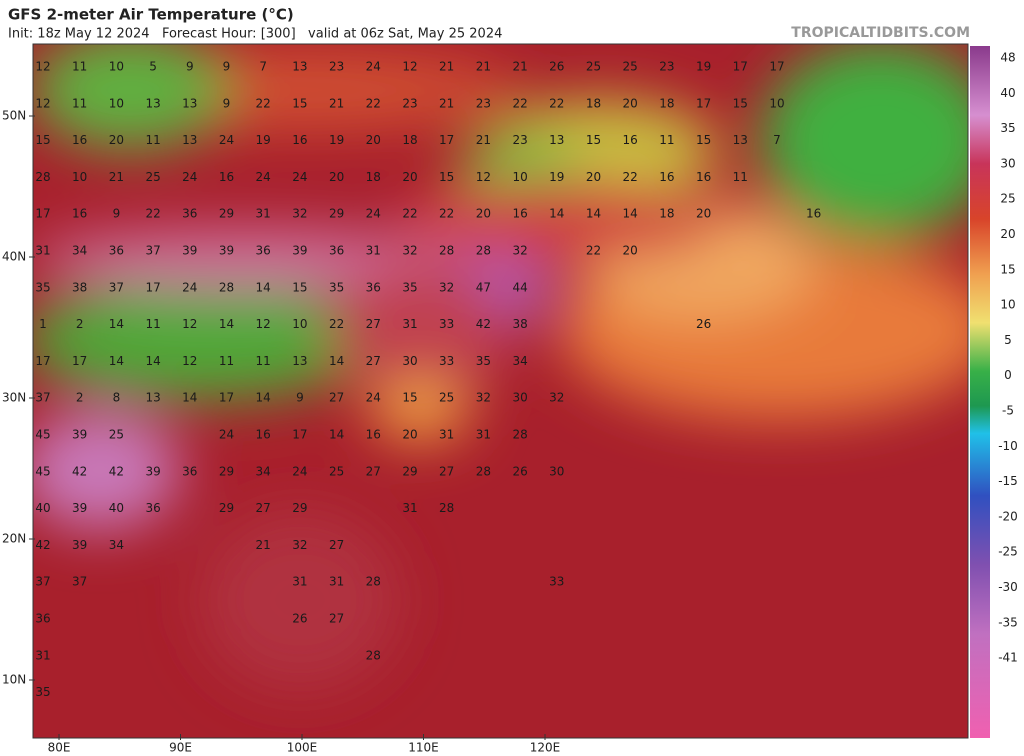 This screenshot has width=1024, height=756. I want to click on temperature-label: 42, so click(79, 471).